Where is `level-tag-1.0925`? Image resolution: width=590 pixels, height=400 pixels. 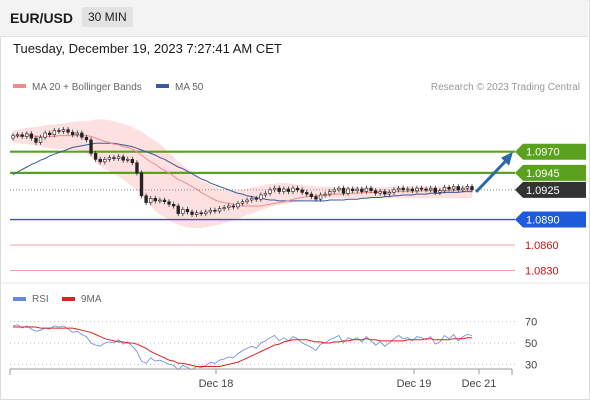 level-tag-1.0925 is located at coordinates (550, 189).